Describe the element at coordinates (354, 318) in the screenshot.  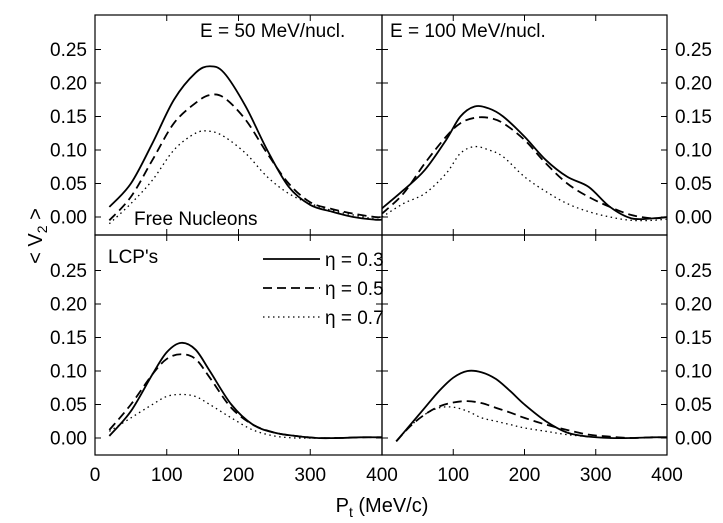
I see `legend-label: η = 0.7` at that location.